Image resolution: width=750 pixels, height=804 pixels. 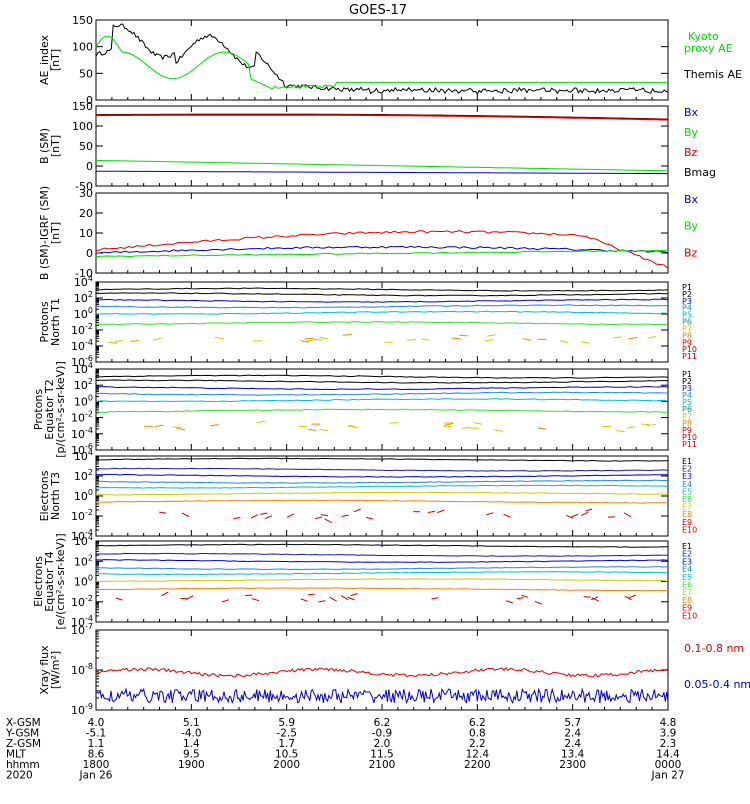 What do you see at coordinates (96, 776) in the screenshot?
I see `x-tick-label-date: Jan 26` at bounding box center [96, 776].